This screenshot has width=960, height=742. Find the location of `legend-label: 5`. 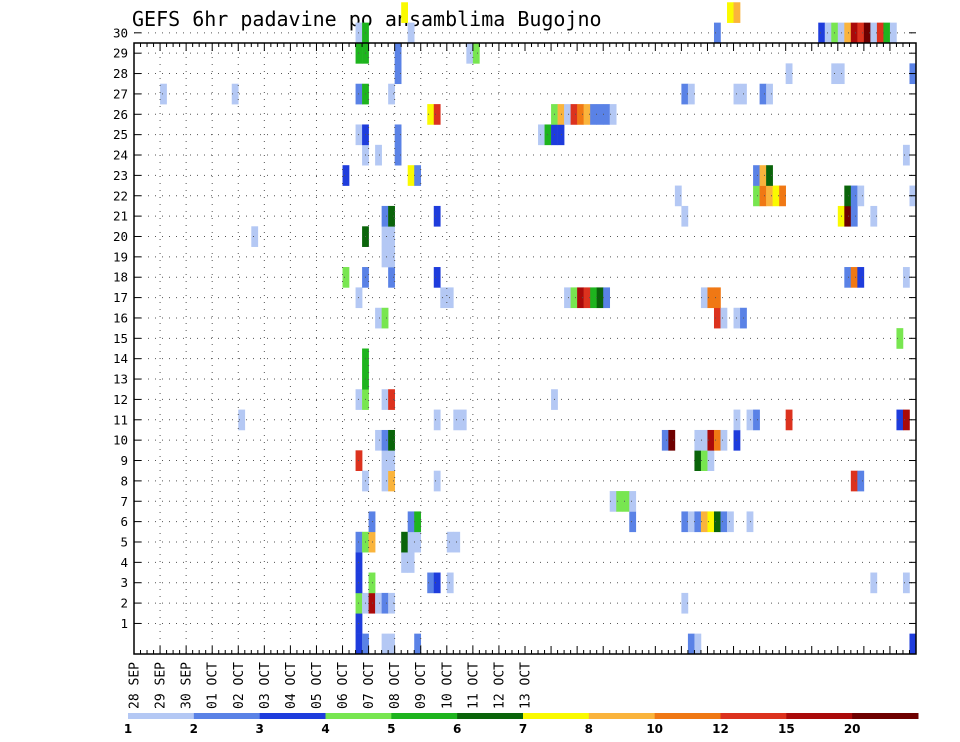

legend-label: 5 is located at coordinates (391, 729).